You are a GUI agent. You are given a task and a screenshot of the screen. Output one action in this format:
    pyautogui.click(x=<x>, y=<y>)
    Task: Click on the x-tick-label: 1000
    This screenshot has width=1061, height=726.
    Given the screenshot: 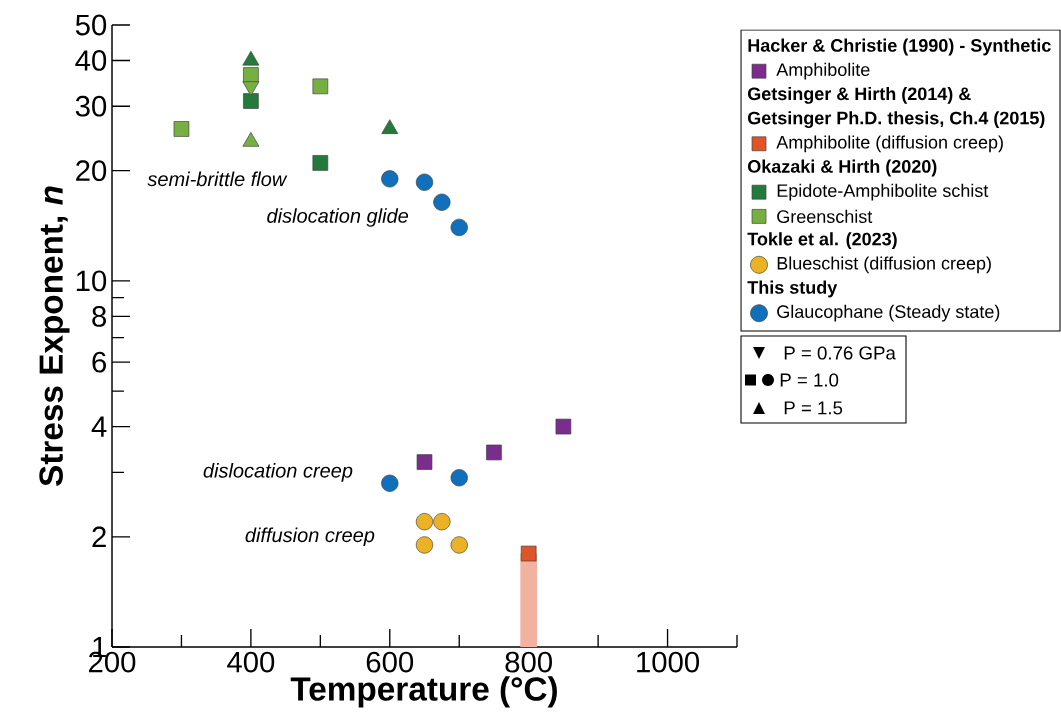 What is the action you would take?
    pyautogui.click(x=668, y=662)
    